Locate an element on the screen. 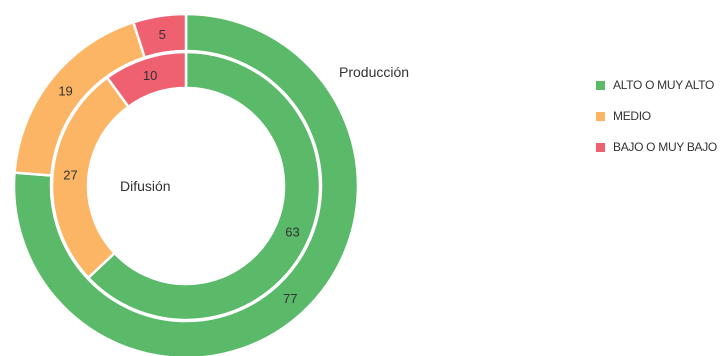  legend-label-medio: MEDIO is located at coordinates (632, 116).